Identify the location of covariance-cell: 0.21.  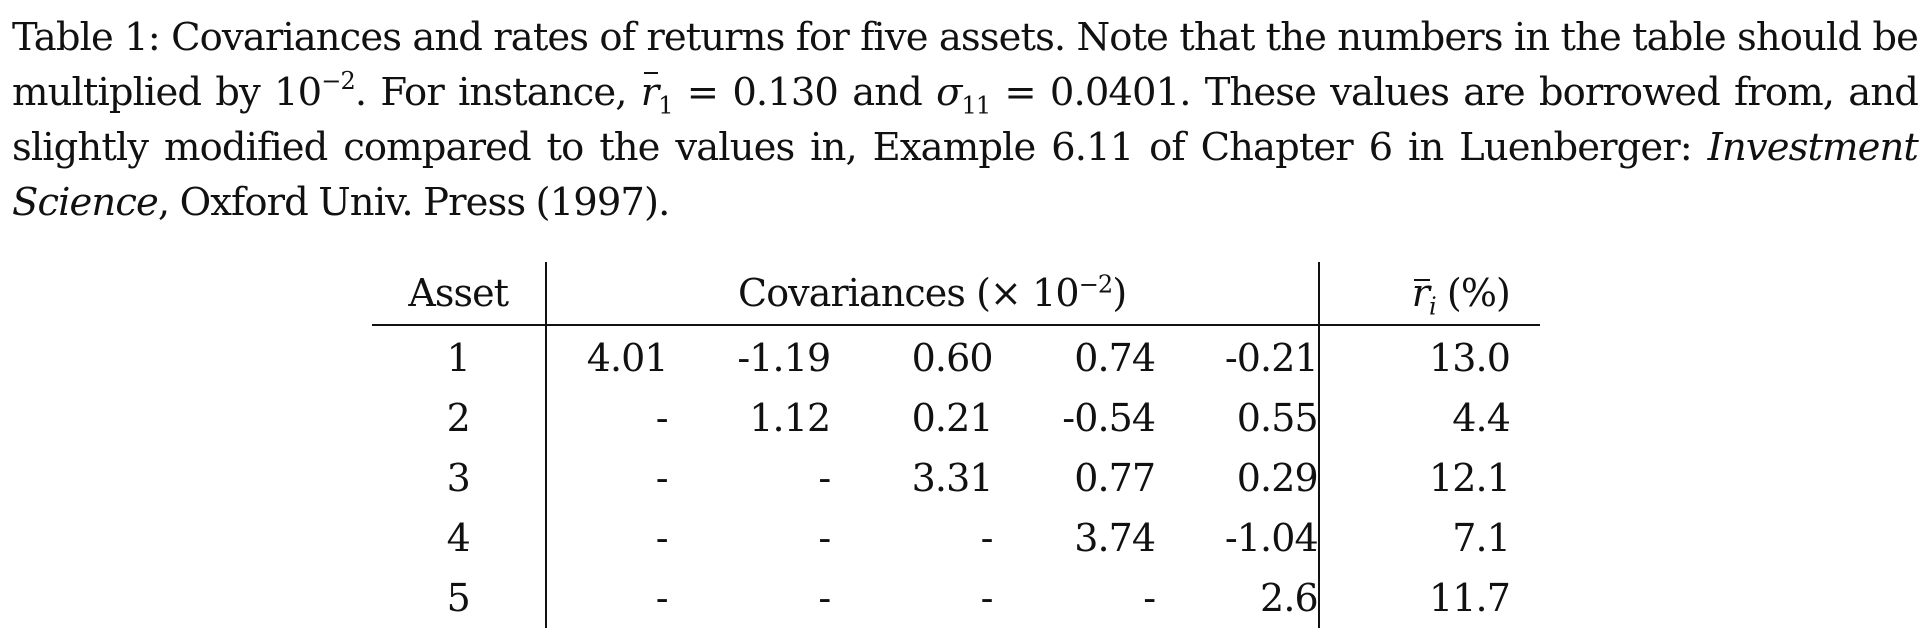
(952, 418).